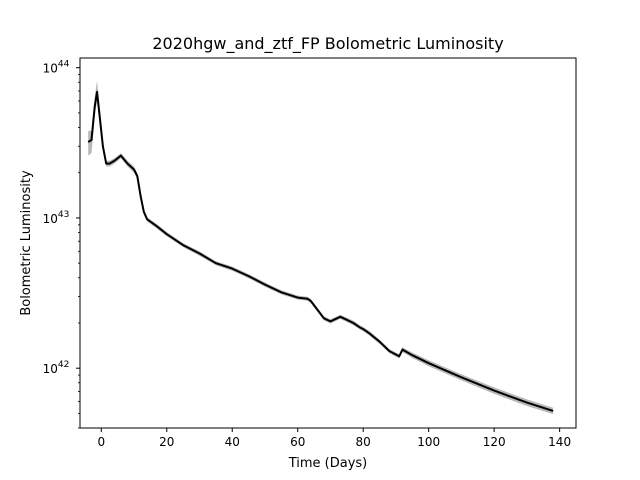 Image resolution: width=640 pixels, height=480 pixels. What do you see at coordinates (328, 463) in the screenshot?
I see `x-axis-label: Time (Days)` at bounding box center [328, 463].